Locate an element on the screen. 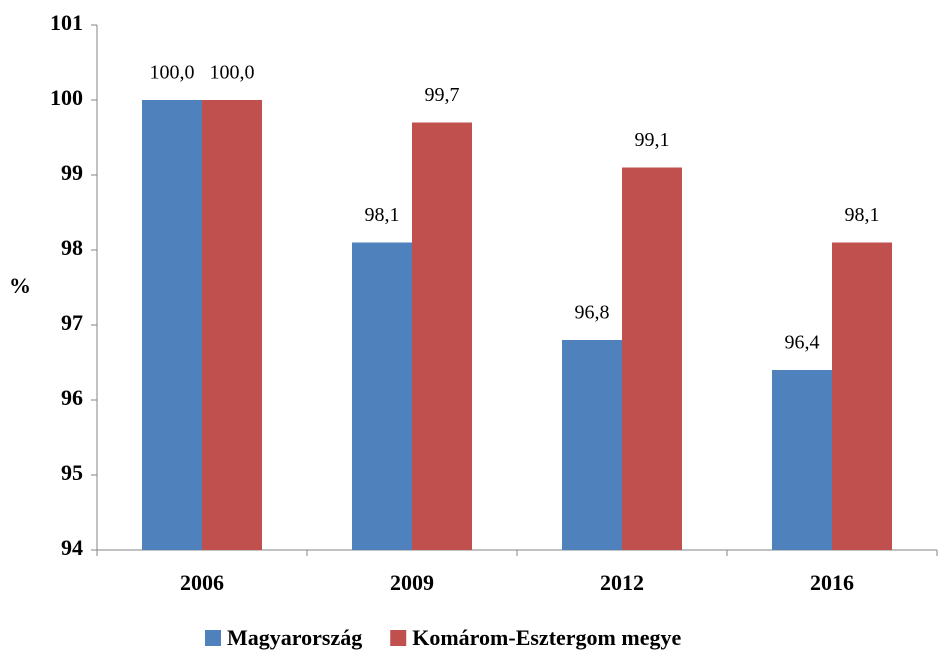 This screenshot has height=664, width=938. y-tick-label: 97 is located at coordinates (72, 322).